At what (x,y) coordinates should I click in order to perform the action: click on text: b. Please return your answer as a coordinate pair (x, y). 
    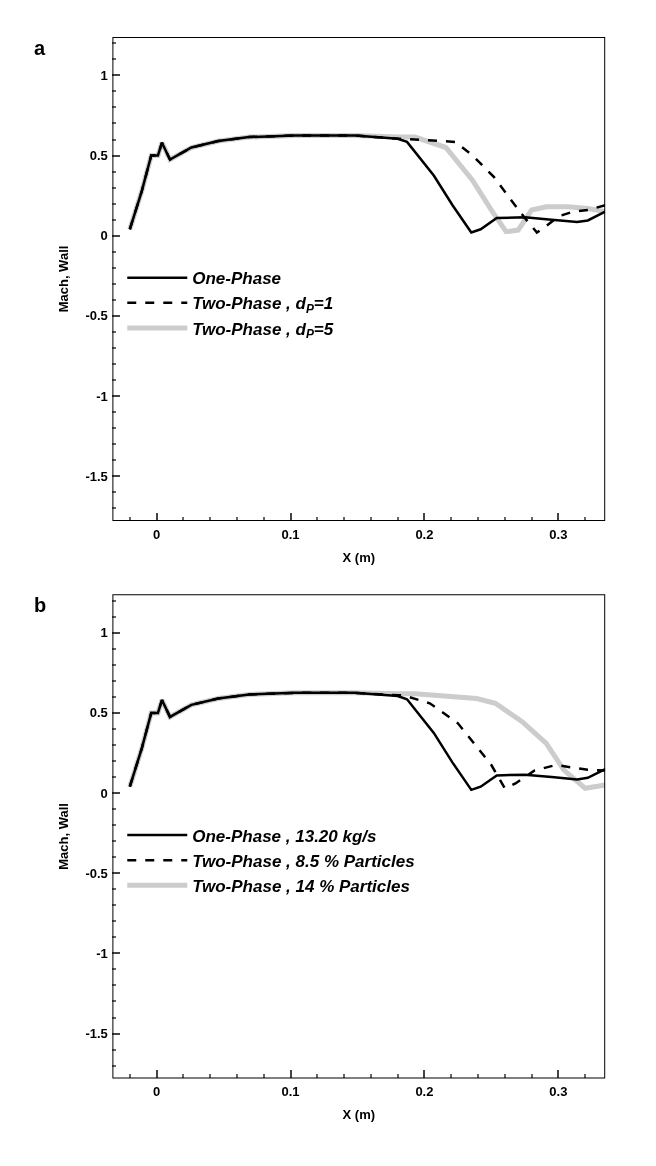
    Looking at the image, I should click on (40, 605).